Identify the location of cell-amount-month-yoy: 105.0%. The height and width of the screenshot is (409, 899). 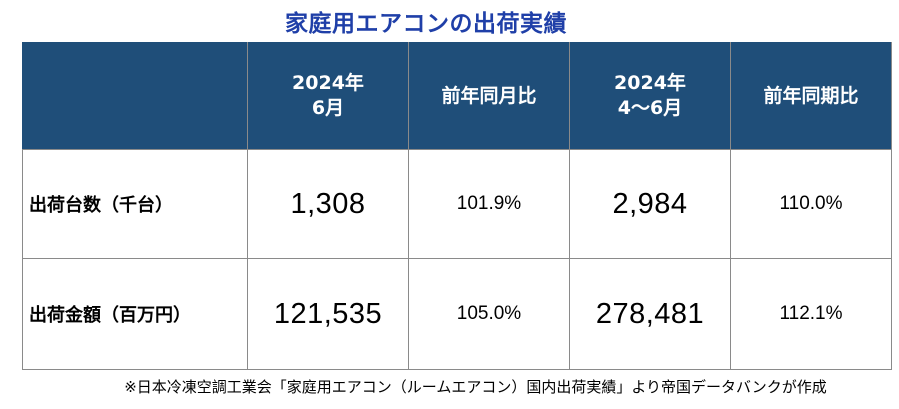
(489, 314).